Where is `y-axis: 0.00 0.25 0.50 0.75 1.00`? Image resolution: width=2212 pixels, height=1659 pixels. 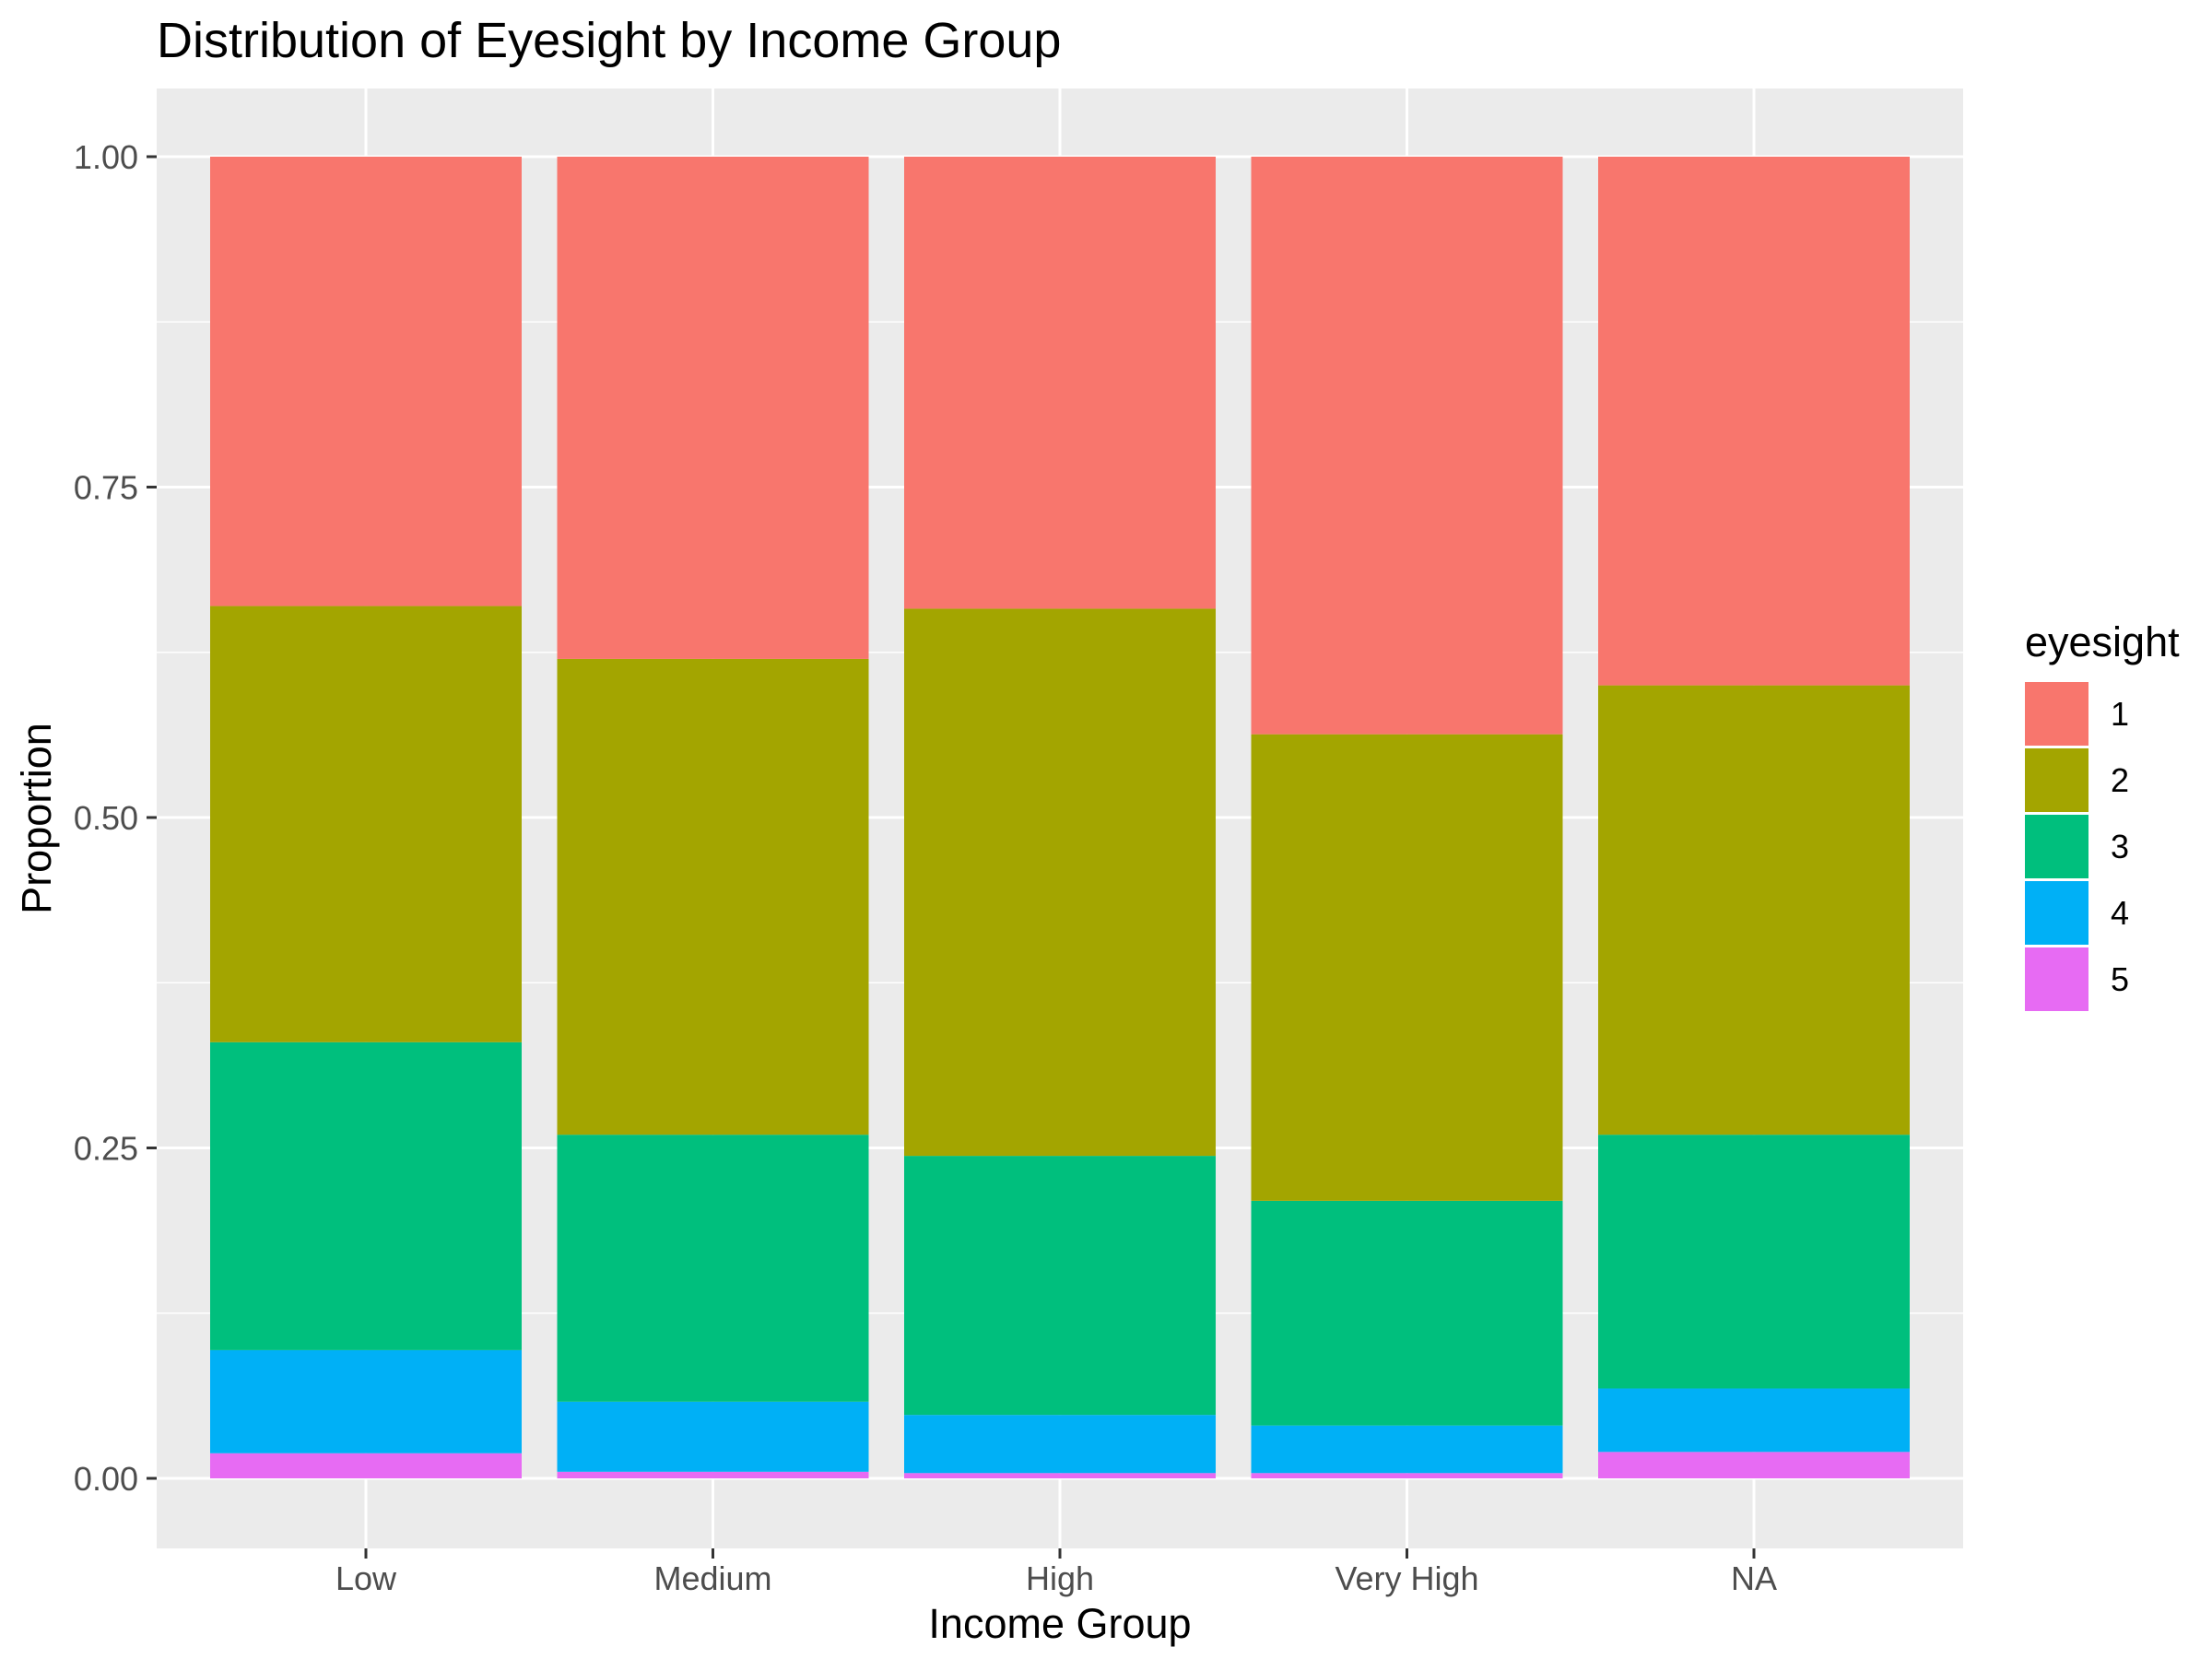 y-axis: 0.00 0.25 0.50 0.75 1.00 is located at coordinates (115, 818).